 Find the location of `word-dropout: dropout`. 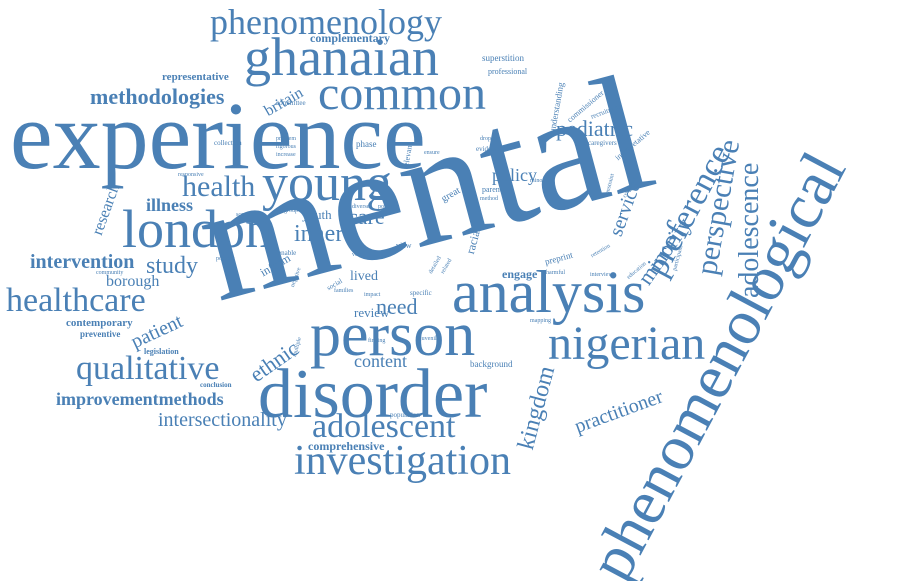

word-dropout: dropout is located at coordinates (489, 139).